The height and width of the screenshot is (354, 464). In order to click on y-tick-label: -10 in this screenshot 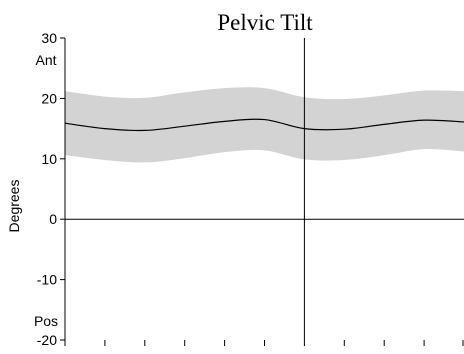, I will do `click(47, 280)`.